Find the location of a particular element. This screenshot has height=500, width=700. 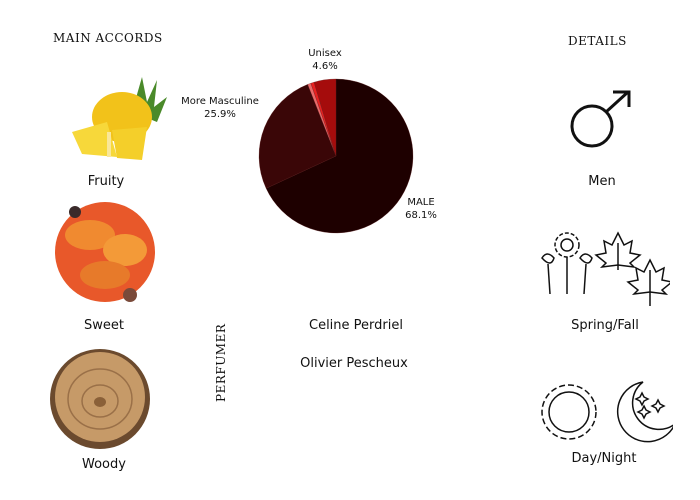

pie-label-unisex-name: Unisex is located at coordinates (325, 53).